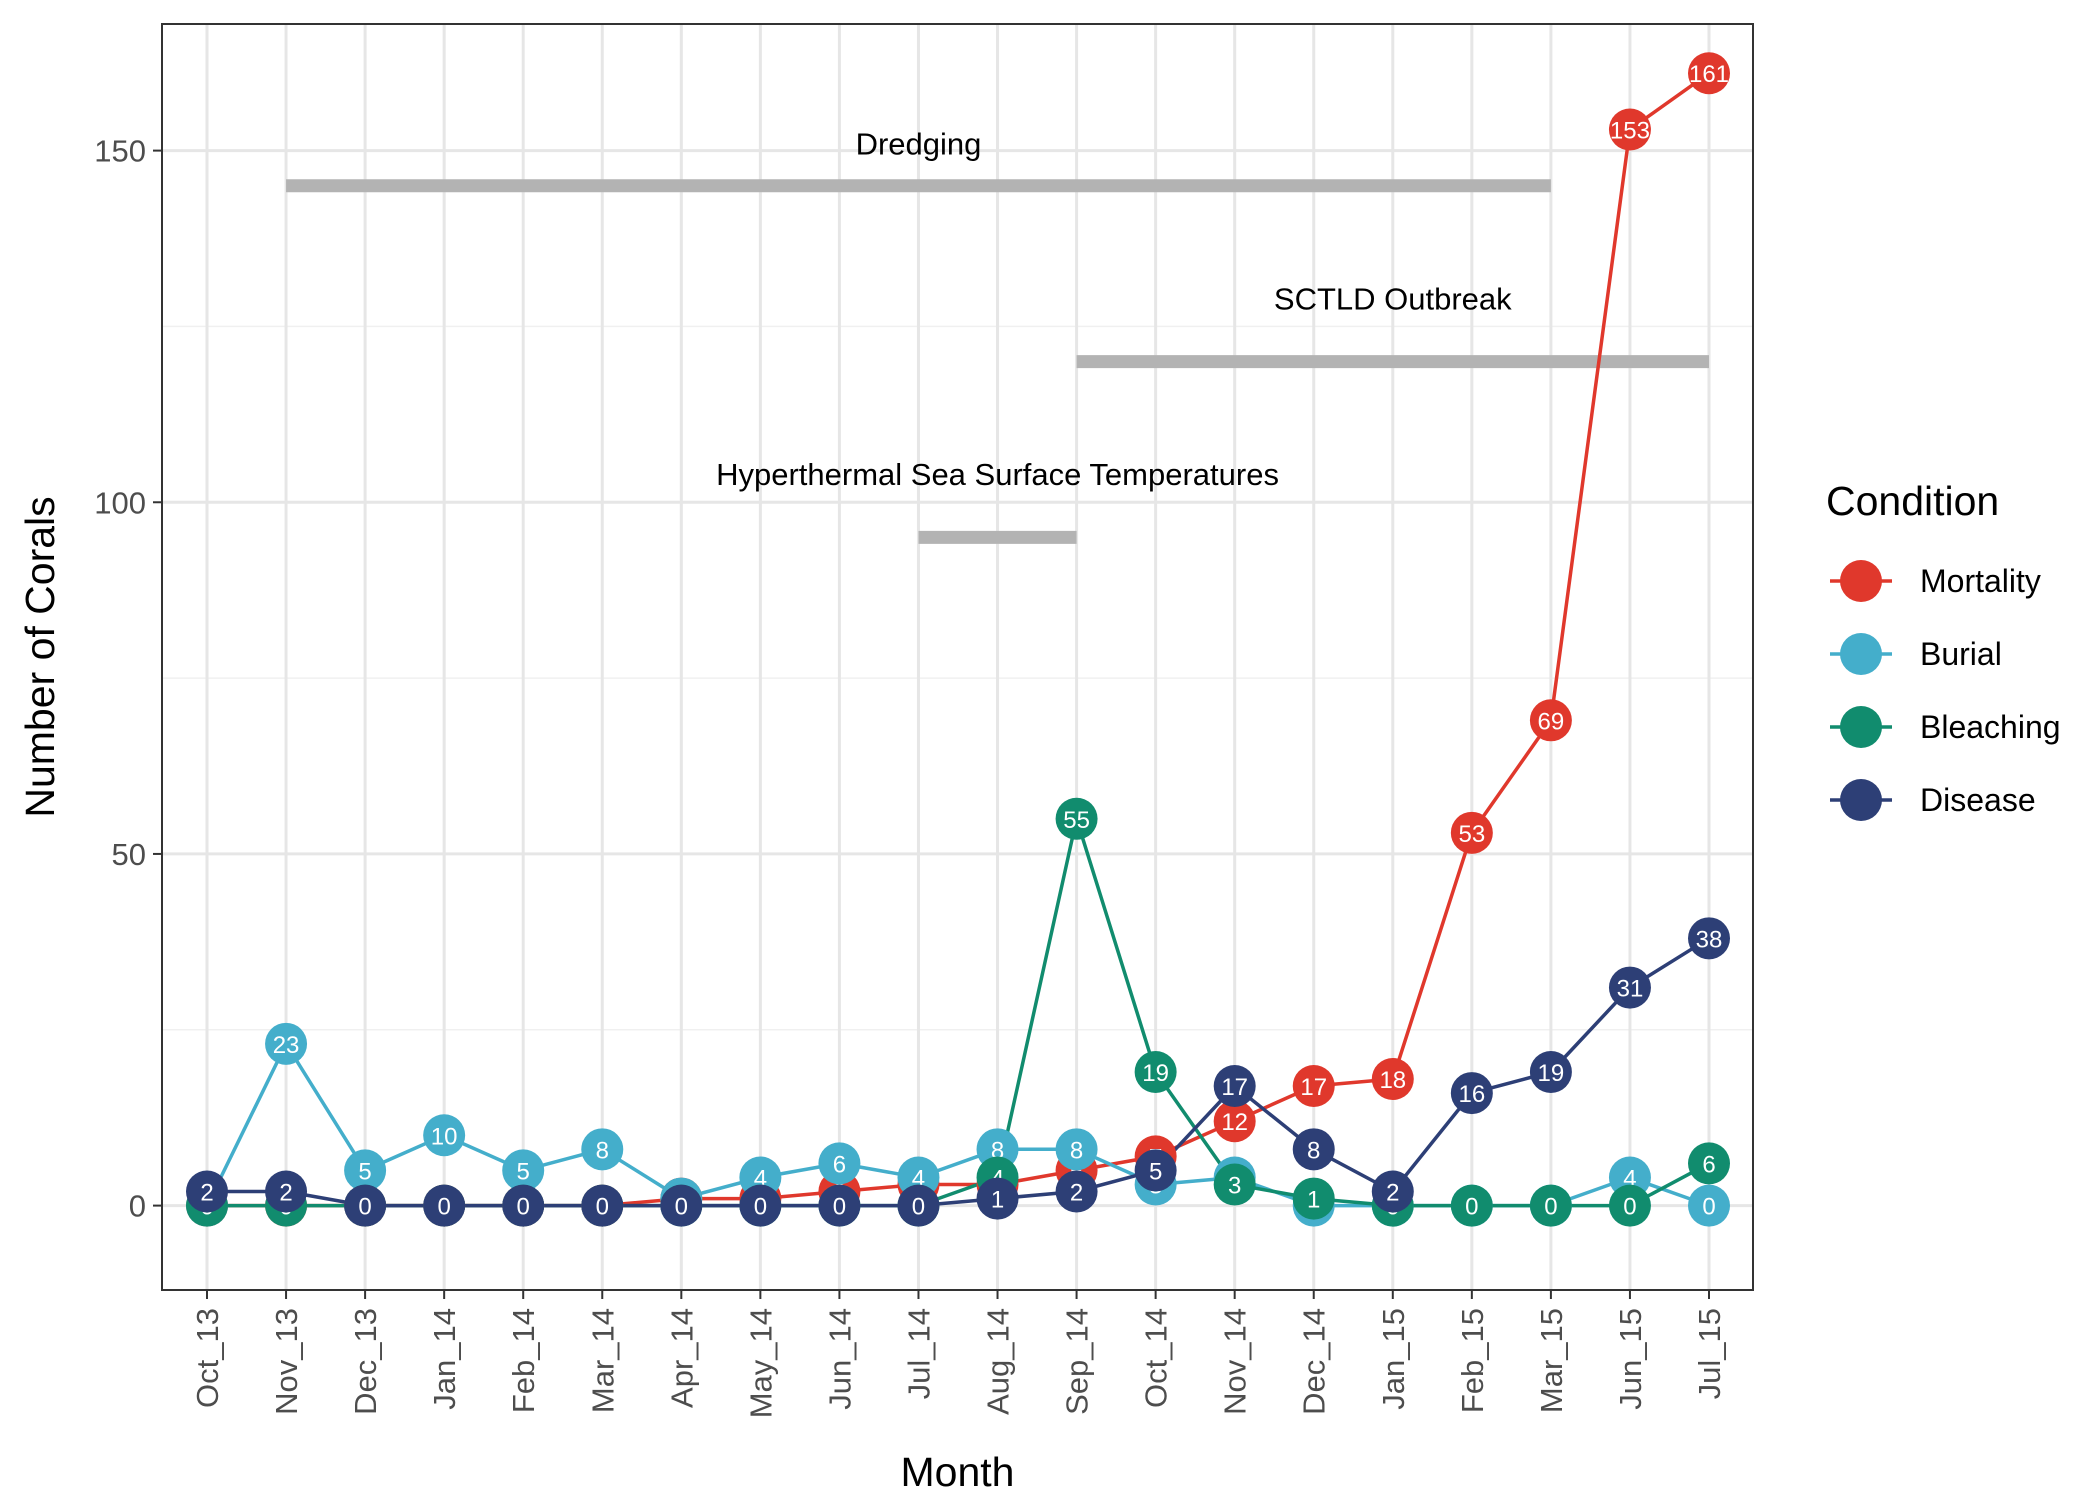  What do you see at coordinates (1709, 1353) in the screenshot?
I see `x-tick-label: Jul_15` at bounding box center [1709, 1353].